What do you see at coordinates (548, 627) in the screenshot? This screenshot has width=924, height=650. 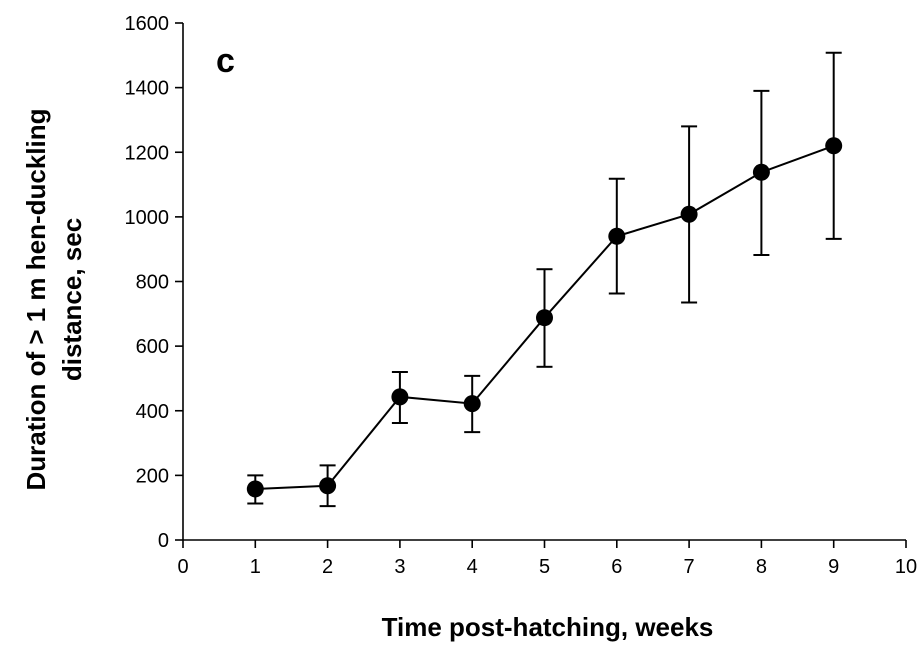 I see `x-axis-label: Time post-hatching, weeks` at bounding box center [548, 627].